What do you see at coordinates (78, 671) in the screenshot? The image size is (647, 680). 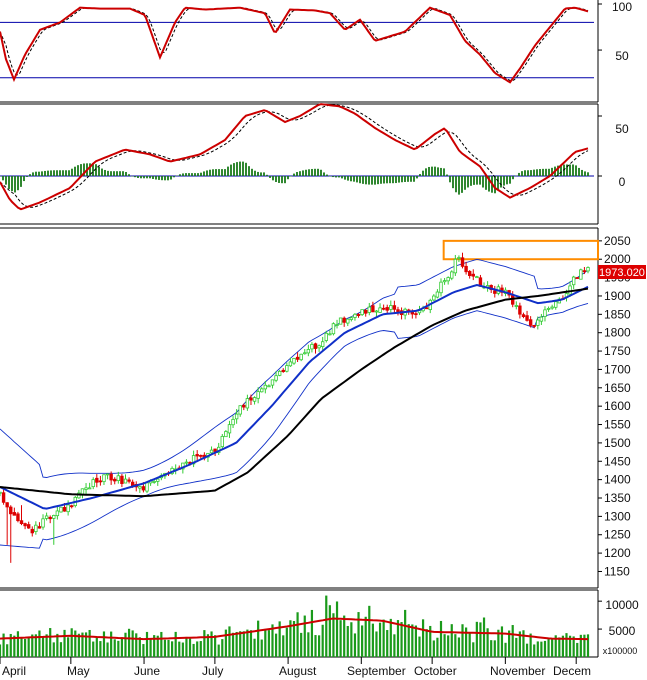 I see `month-label-may: May` at bounding box center [78, 671].